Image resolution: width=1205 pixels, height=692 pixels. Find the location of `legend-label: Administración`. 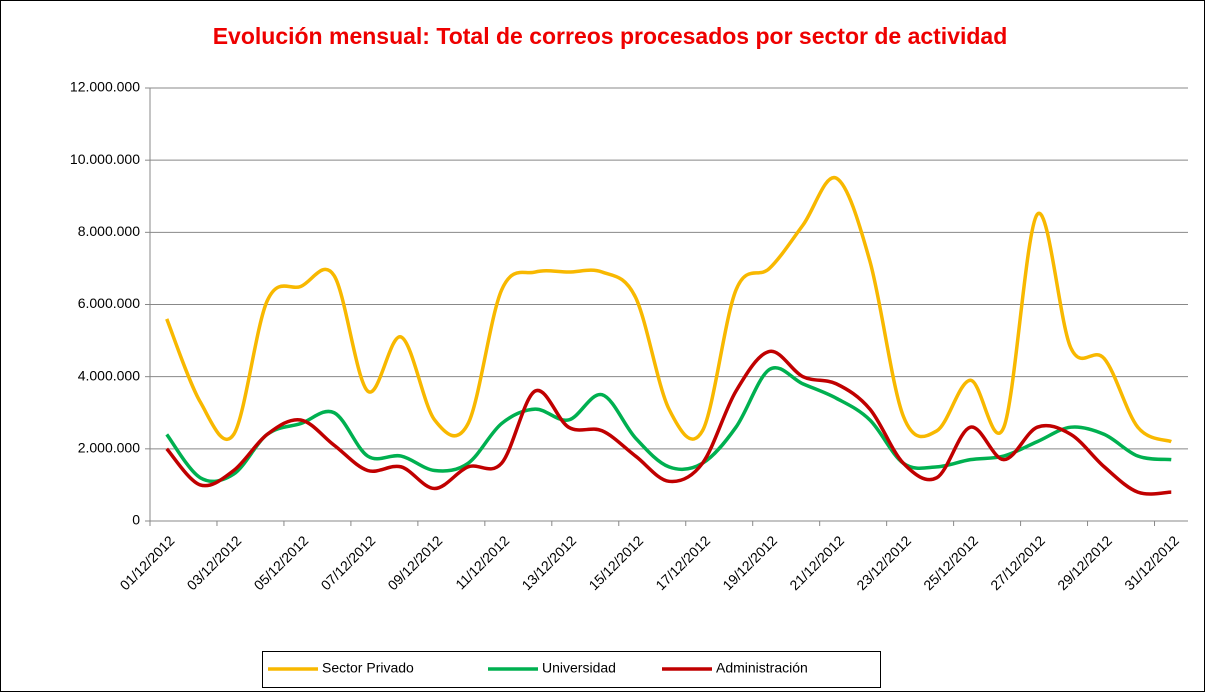

legend-label: Administración is located at coordinates (762, 668).